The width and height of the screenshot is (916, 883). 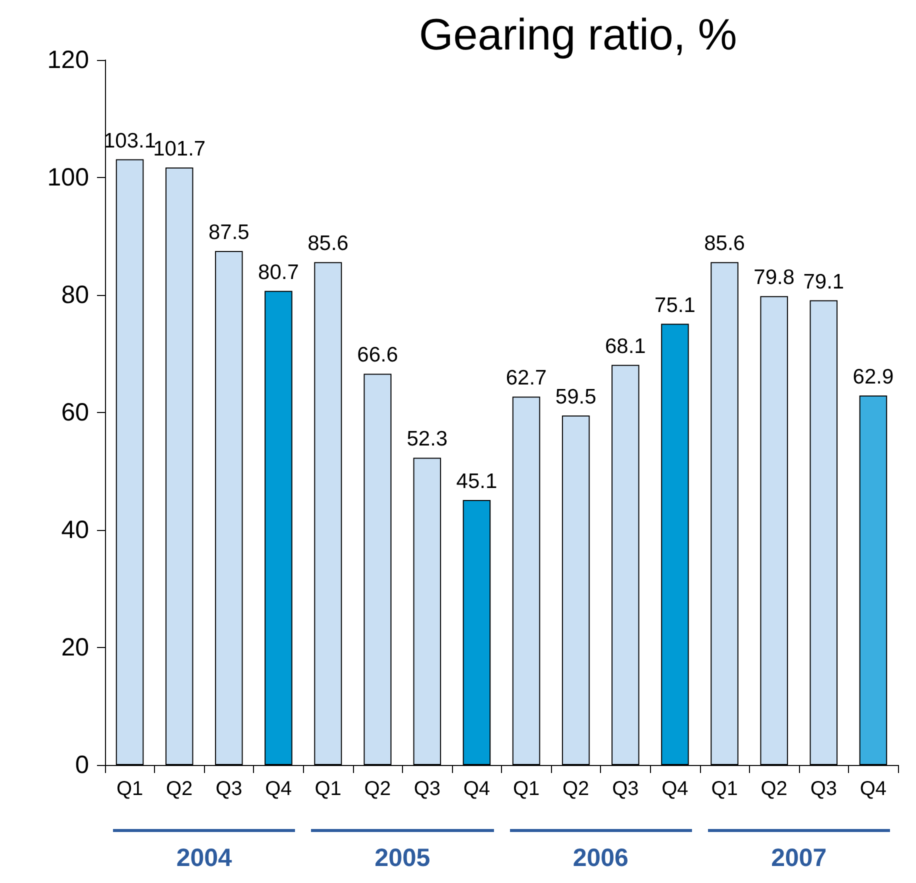 I want to click on data-label: 75.1, so click(x=675, y=305).